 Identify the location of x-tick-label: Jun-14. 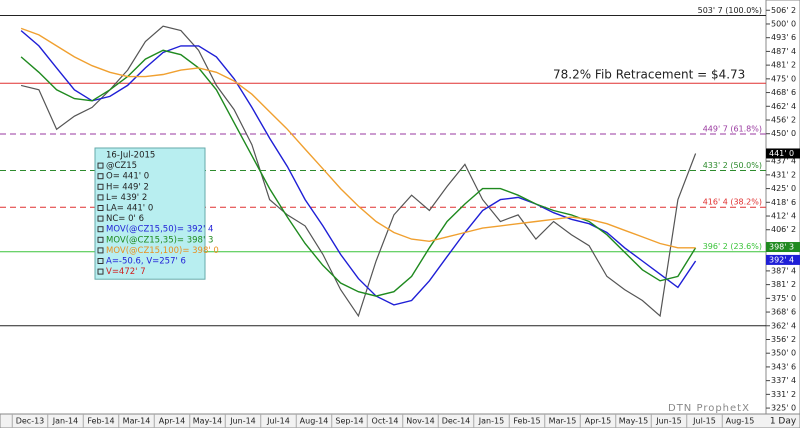
(242, 421).